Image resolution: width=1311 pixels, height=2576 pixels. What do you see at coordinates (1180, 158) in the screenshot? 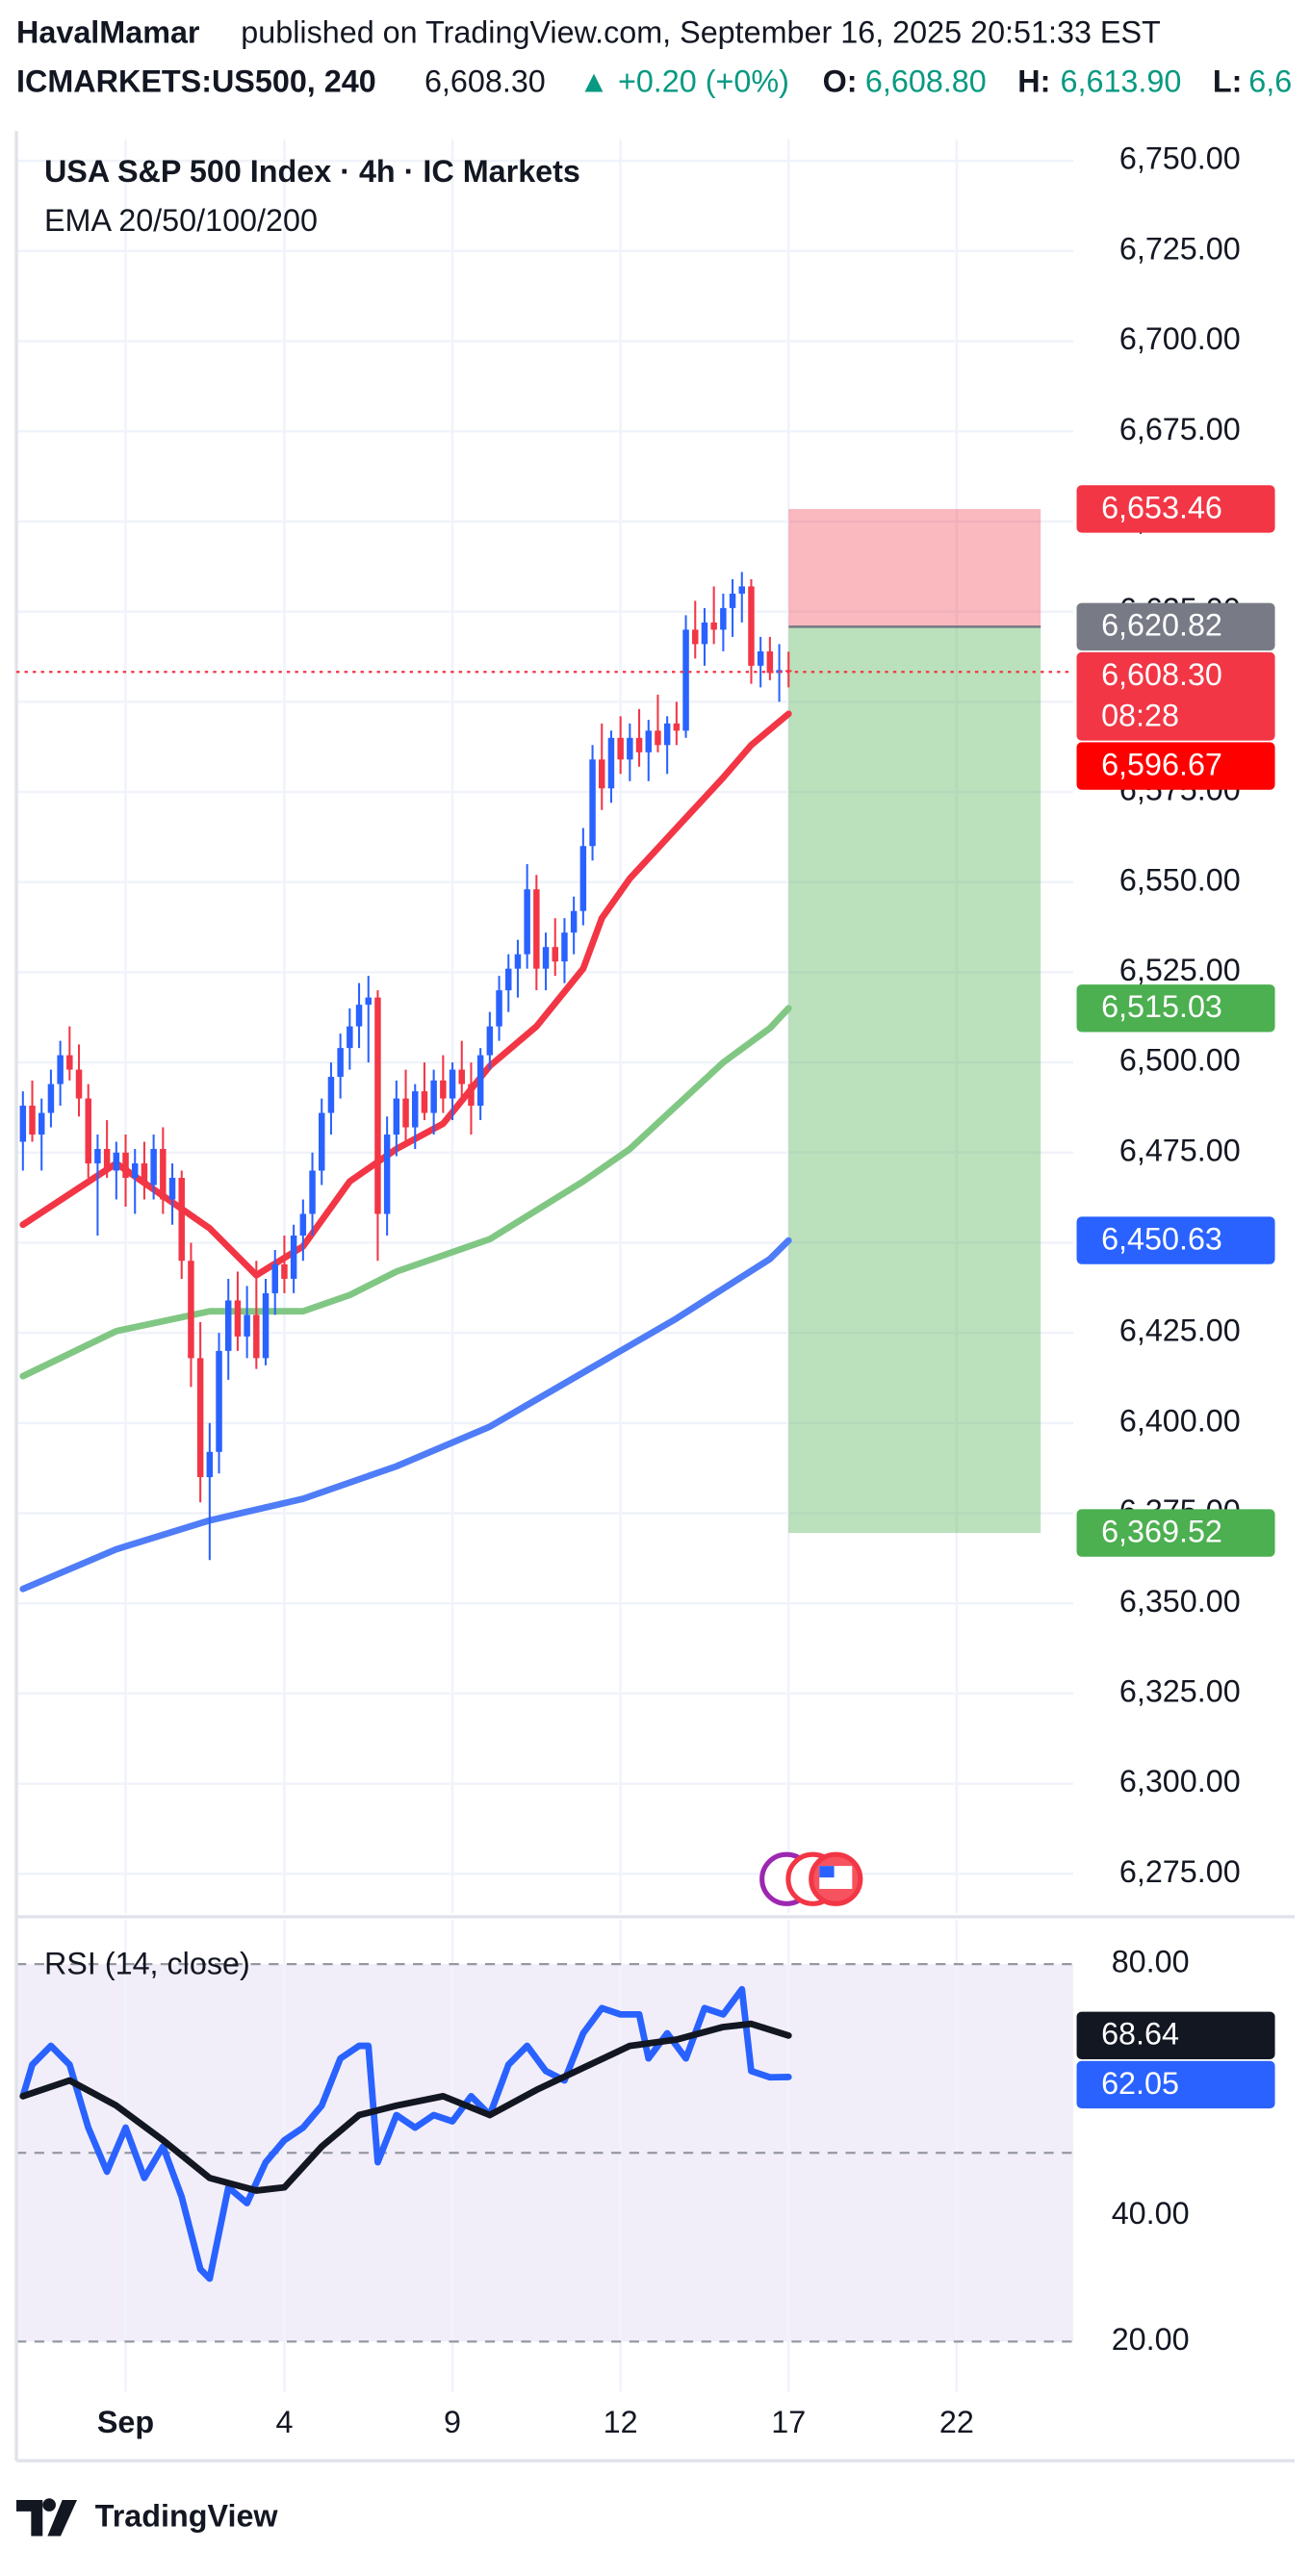
I see `y-tick-label: 6,750.00` at bounding box center [1180, 158].